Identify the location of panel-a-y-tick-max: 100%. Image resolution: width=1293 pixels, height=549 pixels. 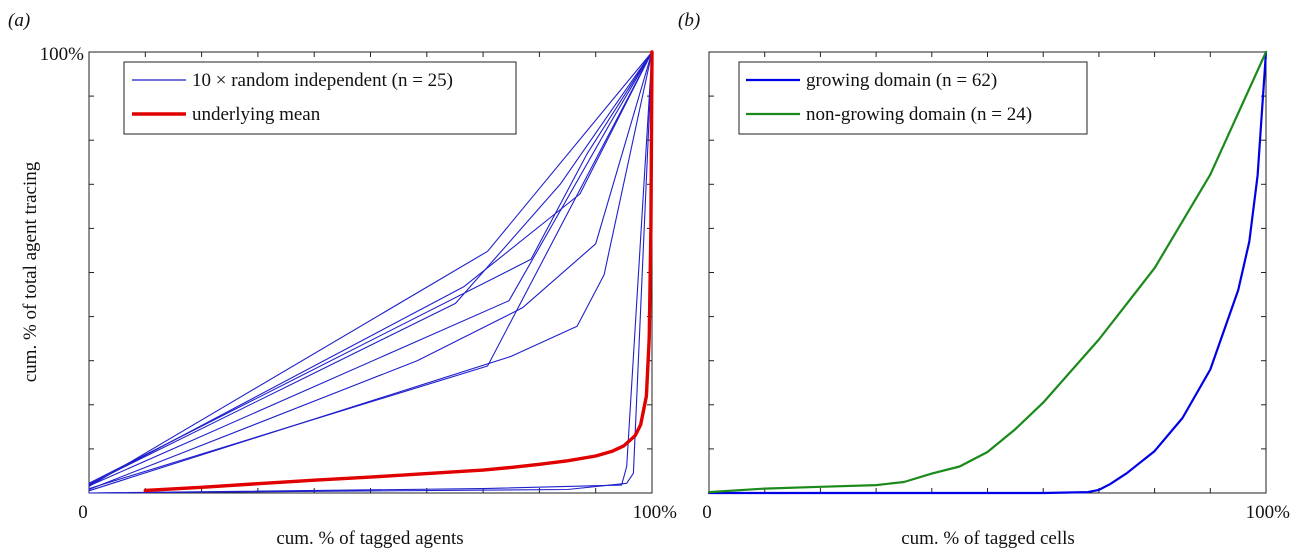
(62, 54).